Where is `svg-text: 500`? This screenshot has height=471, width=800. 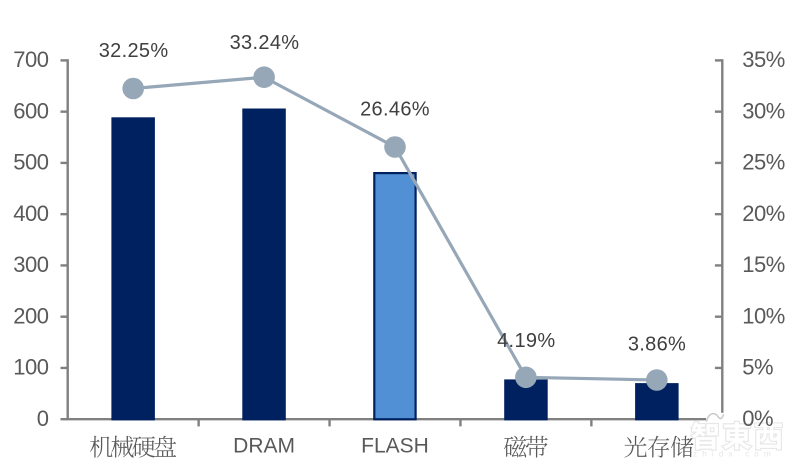 svg-text: 500 is located at coordinates (30, 162).